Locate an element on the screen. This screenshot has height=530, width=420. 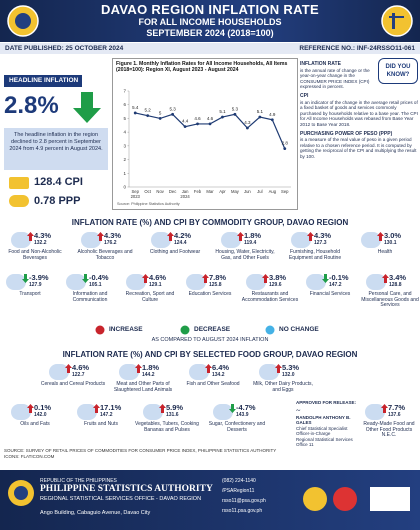
group-rate: 6.4% is located at coordinates (221, 367).